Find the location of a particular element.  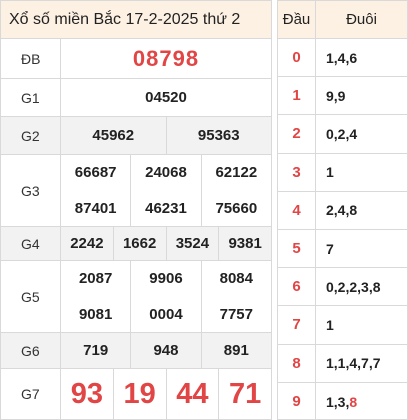

prize-number: 948 is located at coordinates (165, 350).